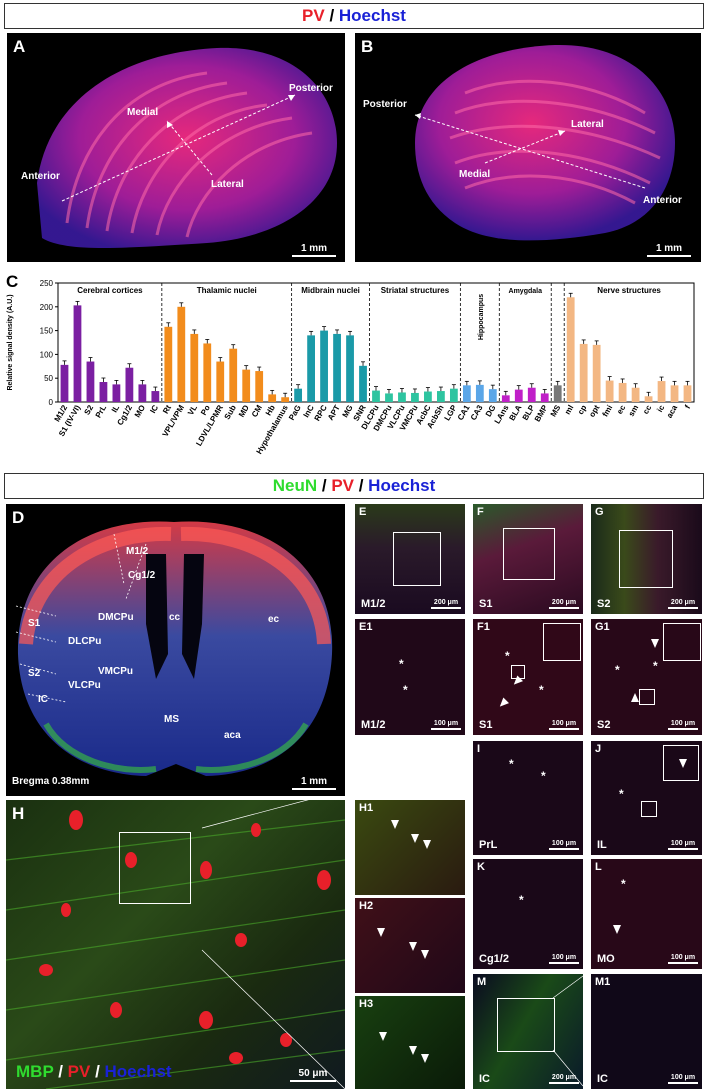 This screenshot has width=708, height=1092. I want to click on group-label: Hippocampus, so click(481, 317).